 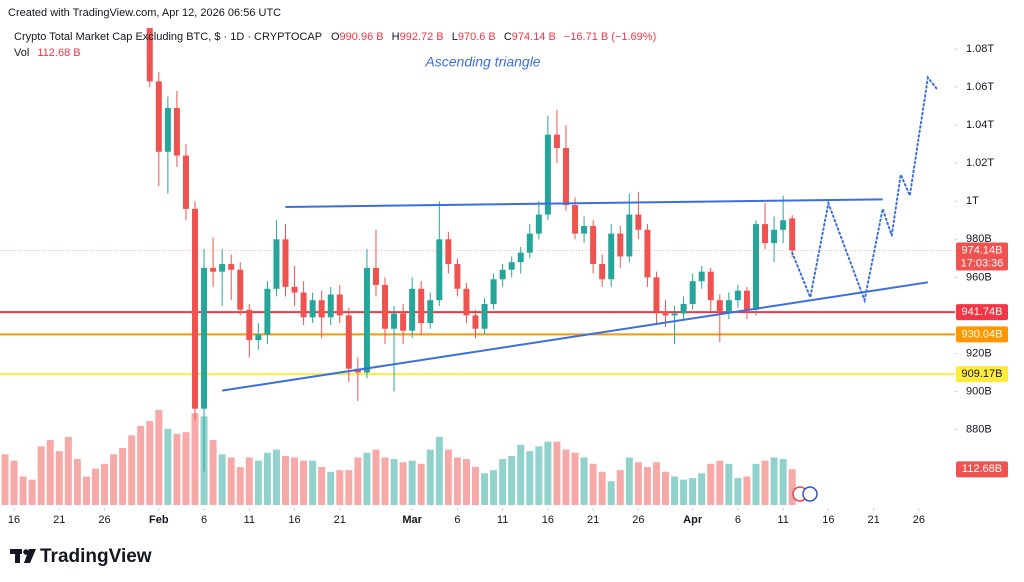 What do you see at coordinates (980, 49) in the screenshot?
I see `y-tick-label: 1.08T` at bounding box center [980, 49].